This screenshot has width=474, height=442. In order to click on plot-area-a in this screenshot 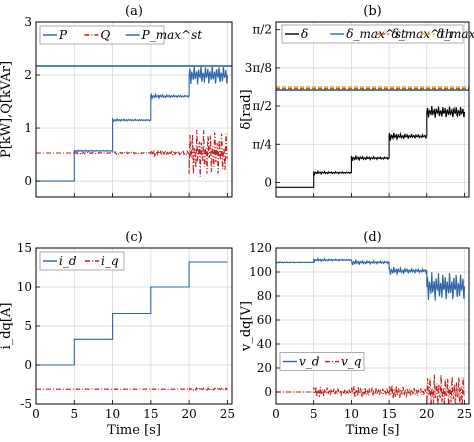, I will do `click(134, 123)`.